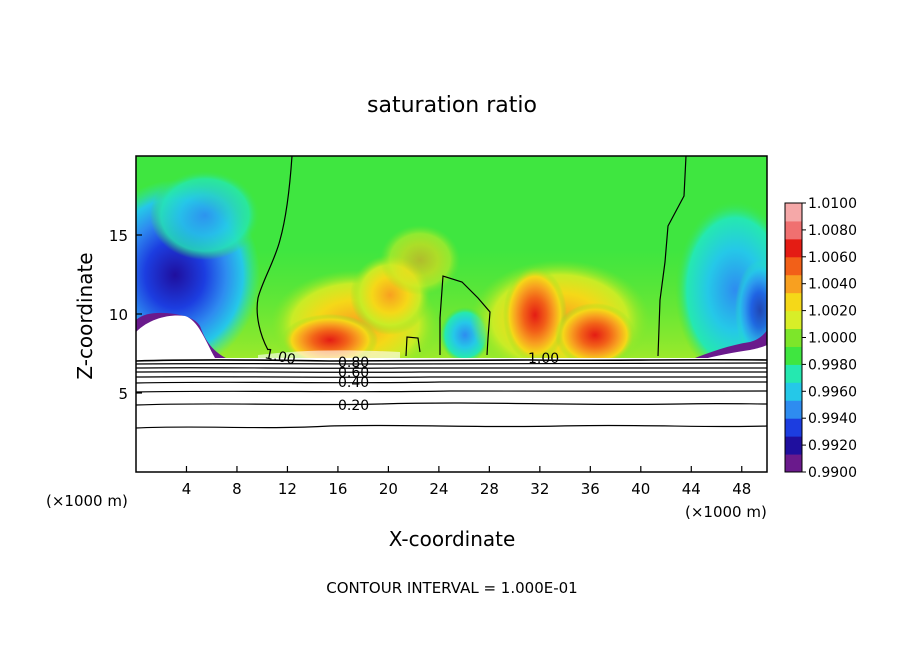 Image resolution: width=904 pixels, height=654 pixels. Describe the element at coordinates (353, 383) in the screenshot. I see `contour-label: 0.40` at that location.